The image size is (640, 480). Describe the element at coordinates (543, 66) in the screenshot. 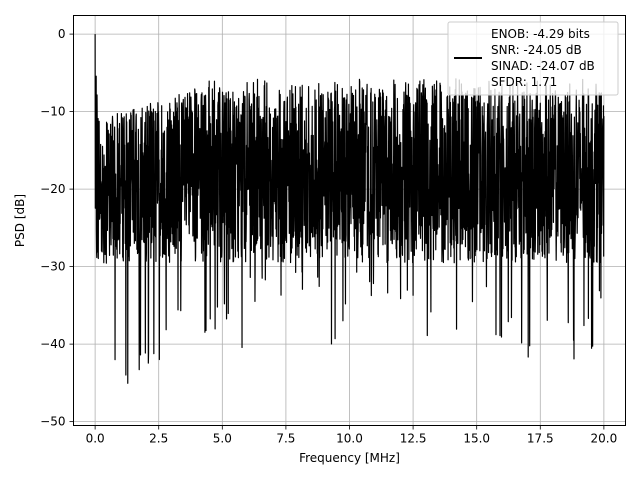

I see `legend-entry: SINAD: -24.07 dB` at that location.